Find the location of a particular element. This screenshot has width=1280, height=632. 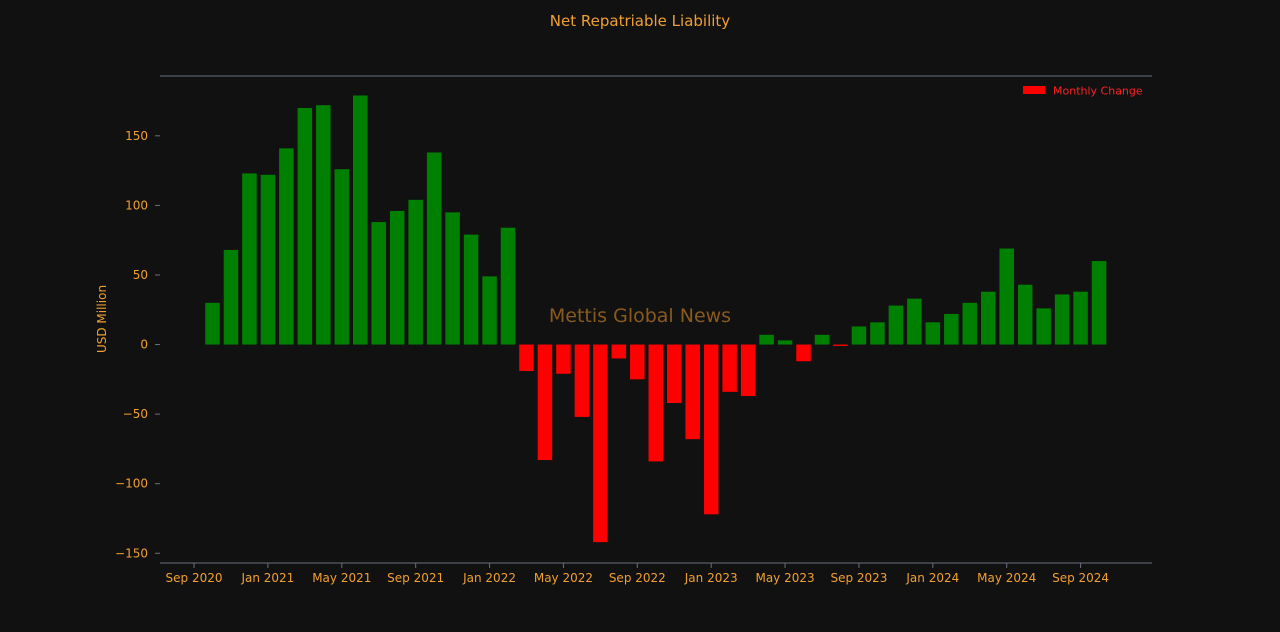

bar-aug-2022 is located at coordinates (619, 351).